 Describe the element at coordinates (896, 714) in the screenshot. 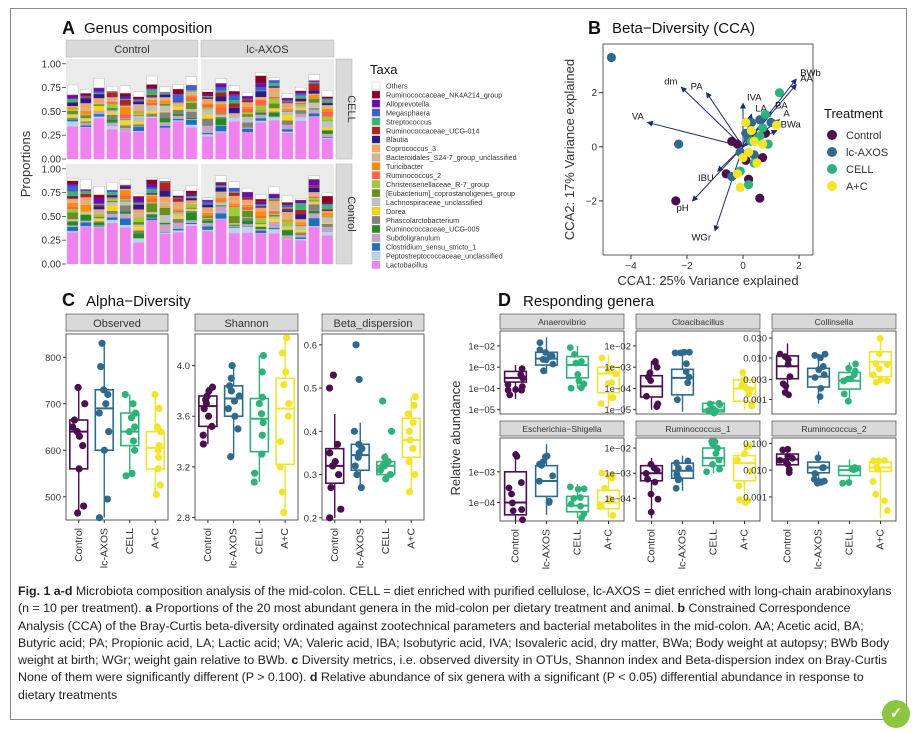

I see `publisher-logo-icon: ✓` at that location.